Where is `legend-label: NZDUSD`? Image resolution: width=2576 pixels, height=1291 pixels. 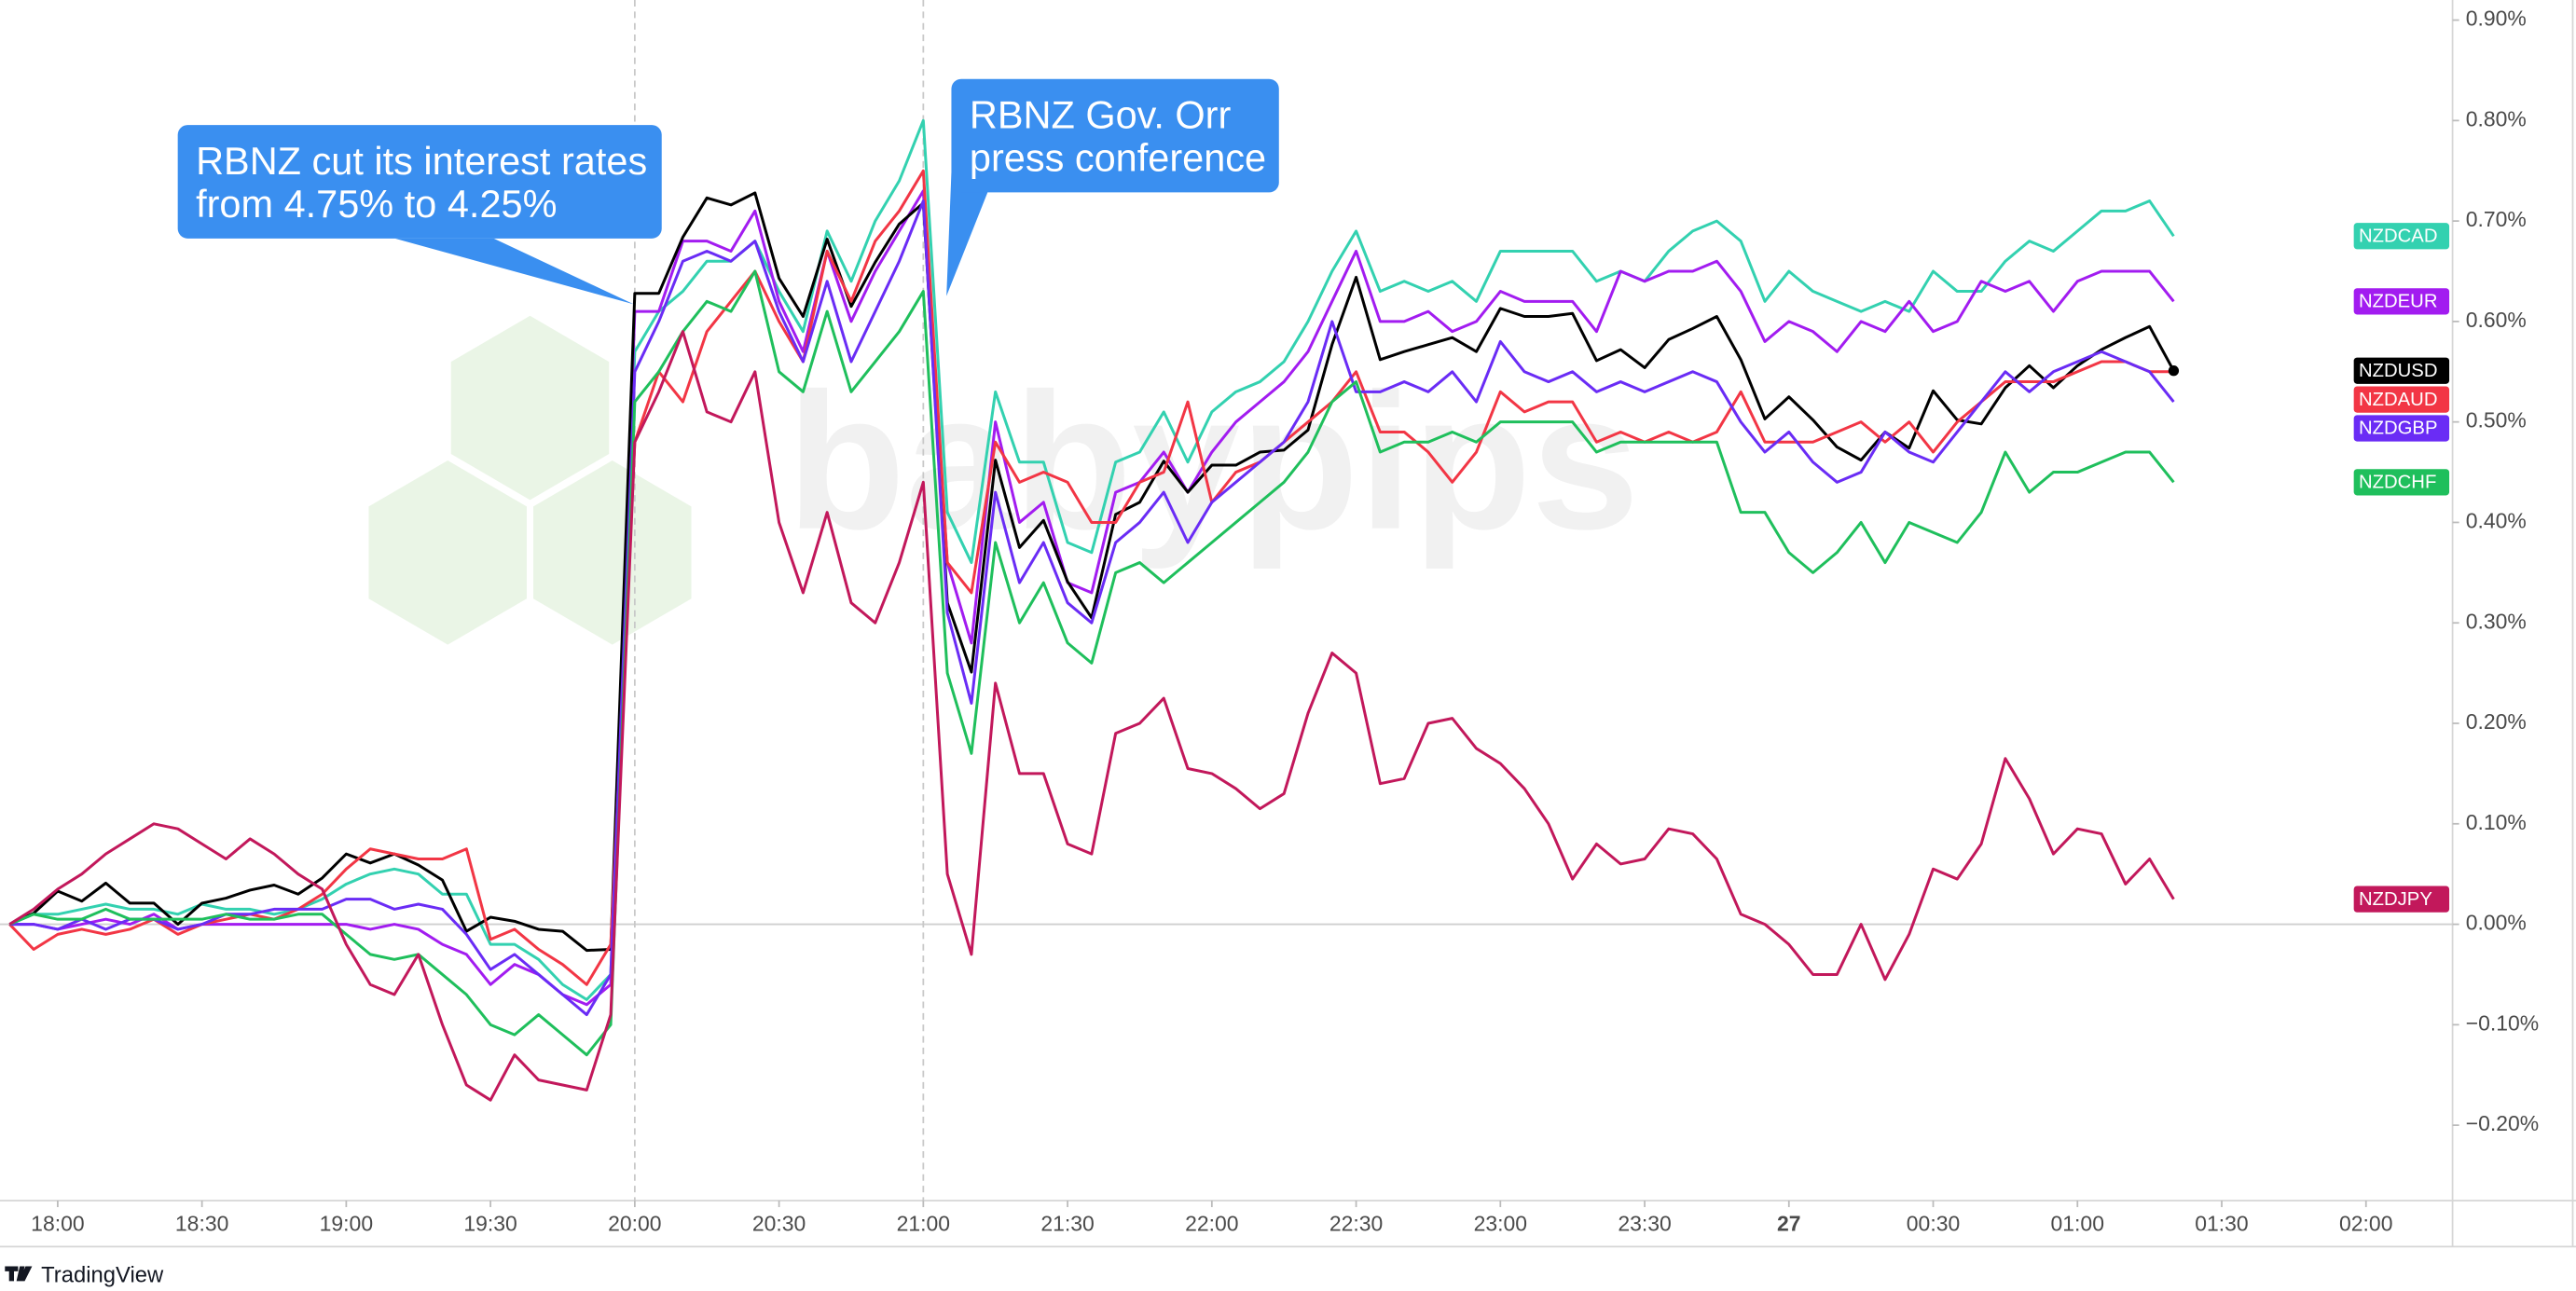 legend-label: NZDUSD is located at coordinates (2398, 371).